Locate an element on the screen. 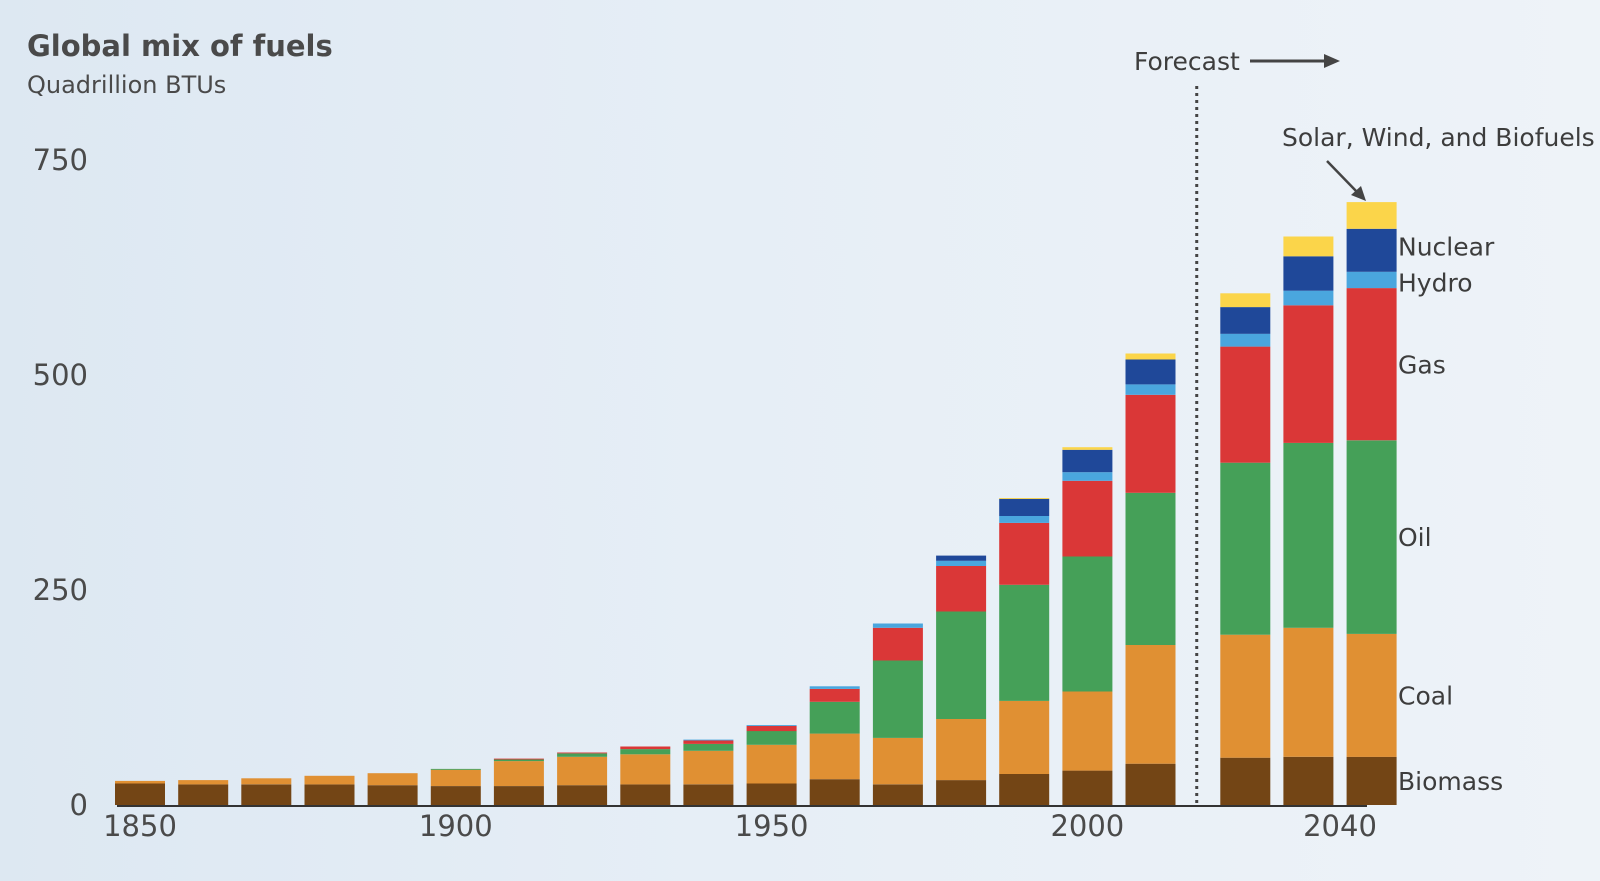 This screenshot has height=881, width=1600. bar-segment-coal-1900 is located at coordinates (455, 777).